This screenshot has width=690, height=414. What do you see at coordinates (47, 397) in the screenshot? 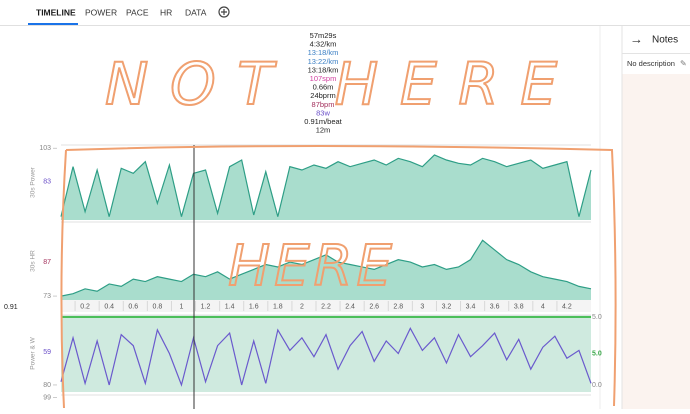
I see `y-tick-label: 99` at bounding box center [47, 397].